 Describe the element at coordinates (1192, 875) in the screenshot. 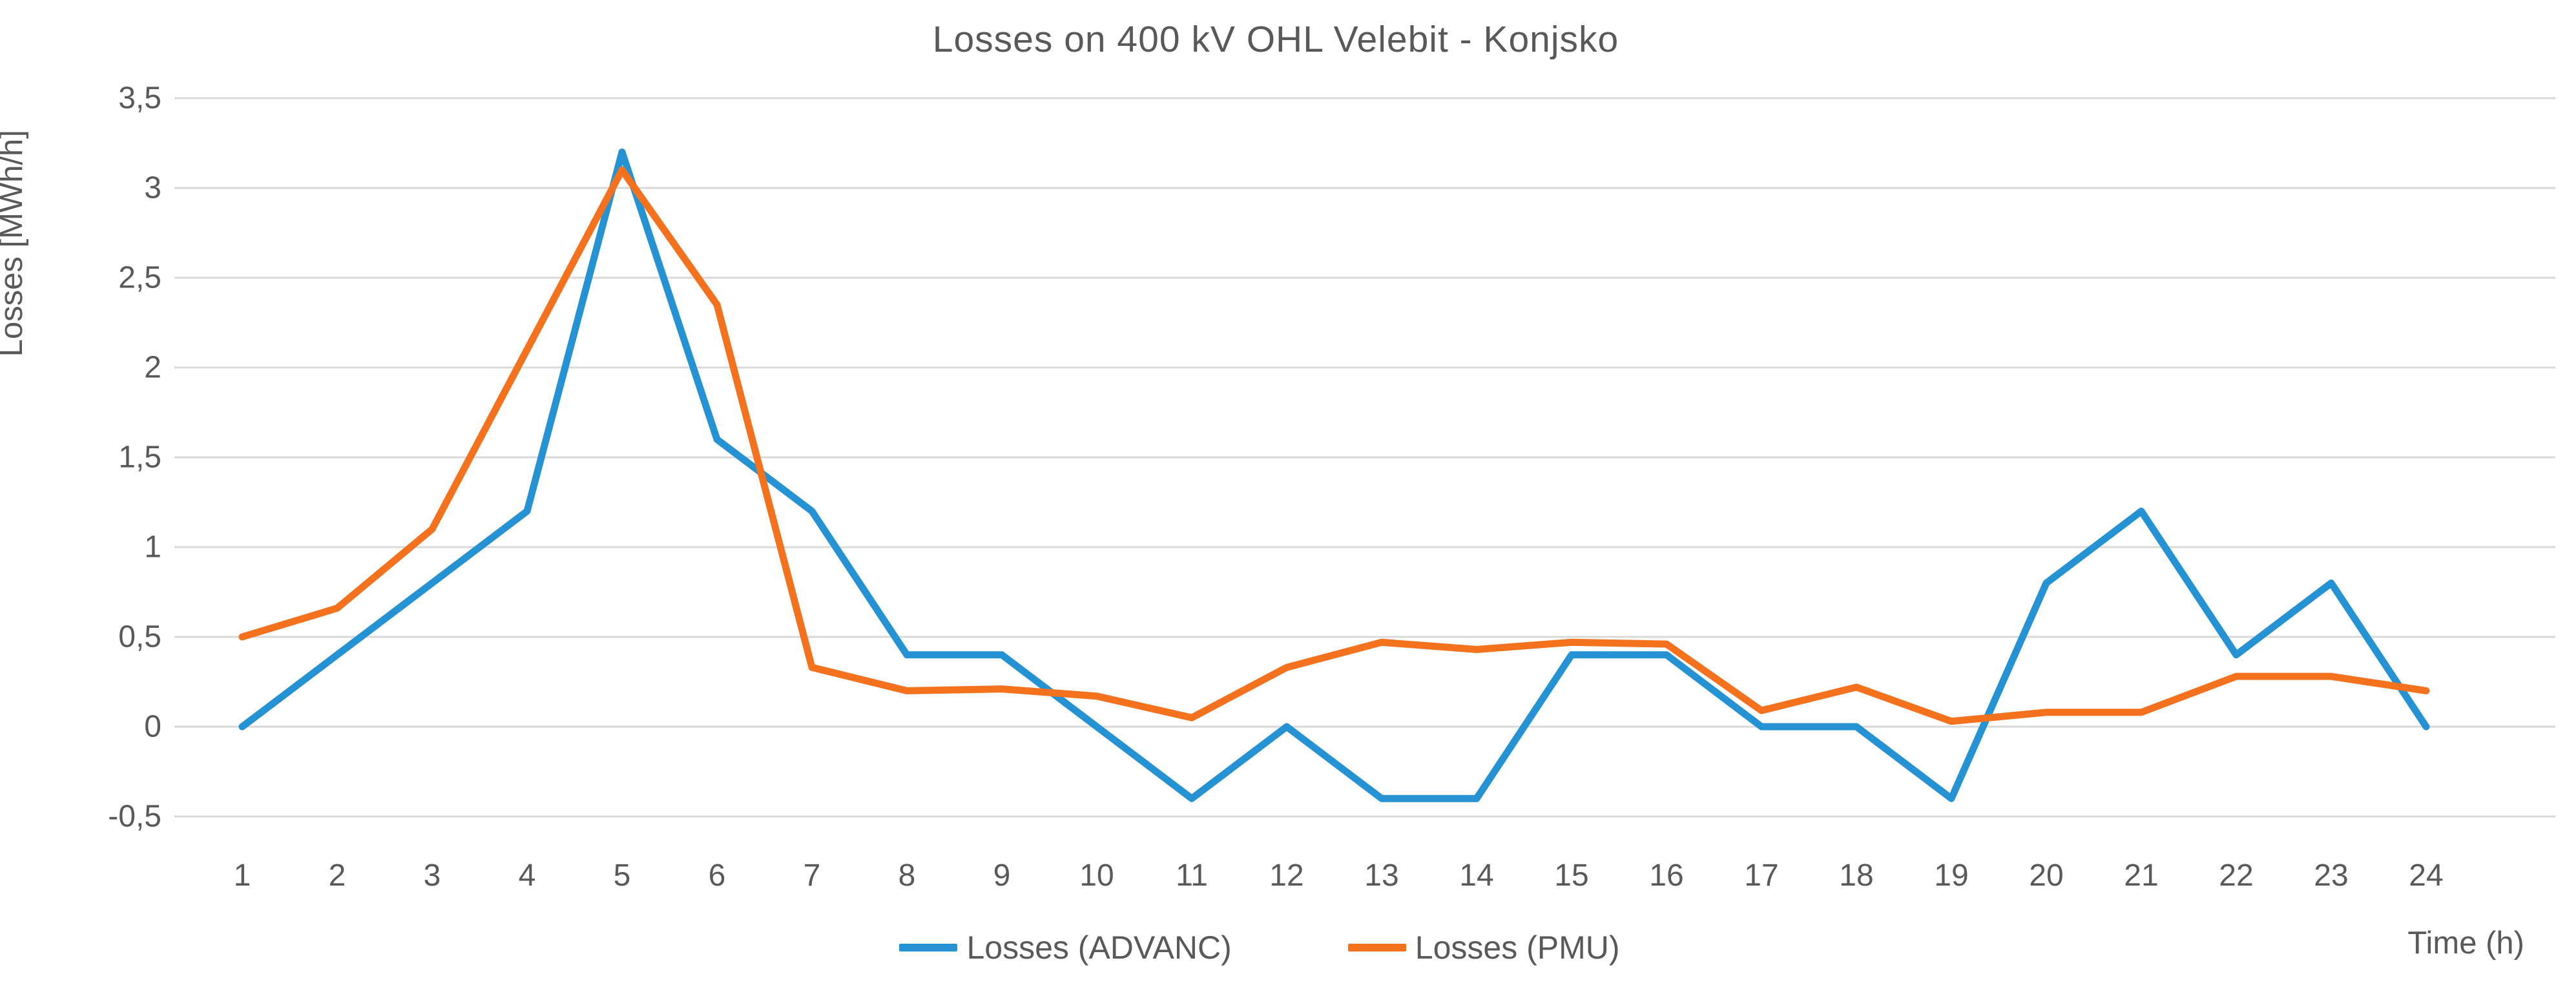

I see `x-tick-label: 11` at that location.